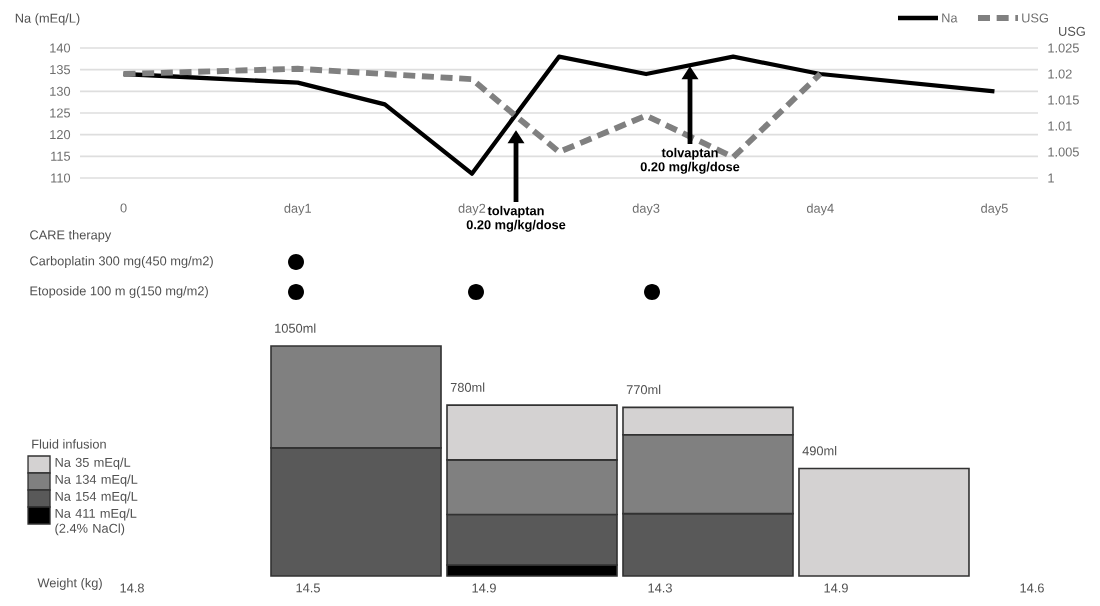 The image size is (1100, 606). What do you see at coordinates (884, 522) in the screenshot?
I see `bar` at bounding box center [884, 522].